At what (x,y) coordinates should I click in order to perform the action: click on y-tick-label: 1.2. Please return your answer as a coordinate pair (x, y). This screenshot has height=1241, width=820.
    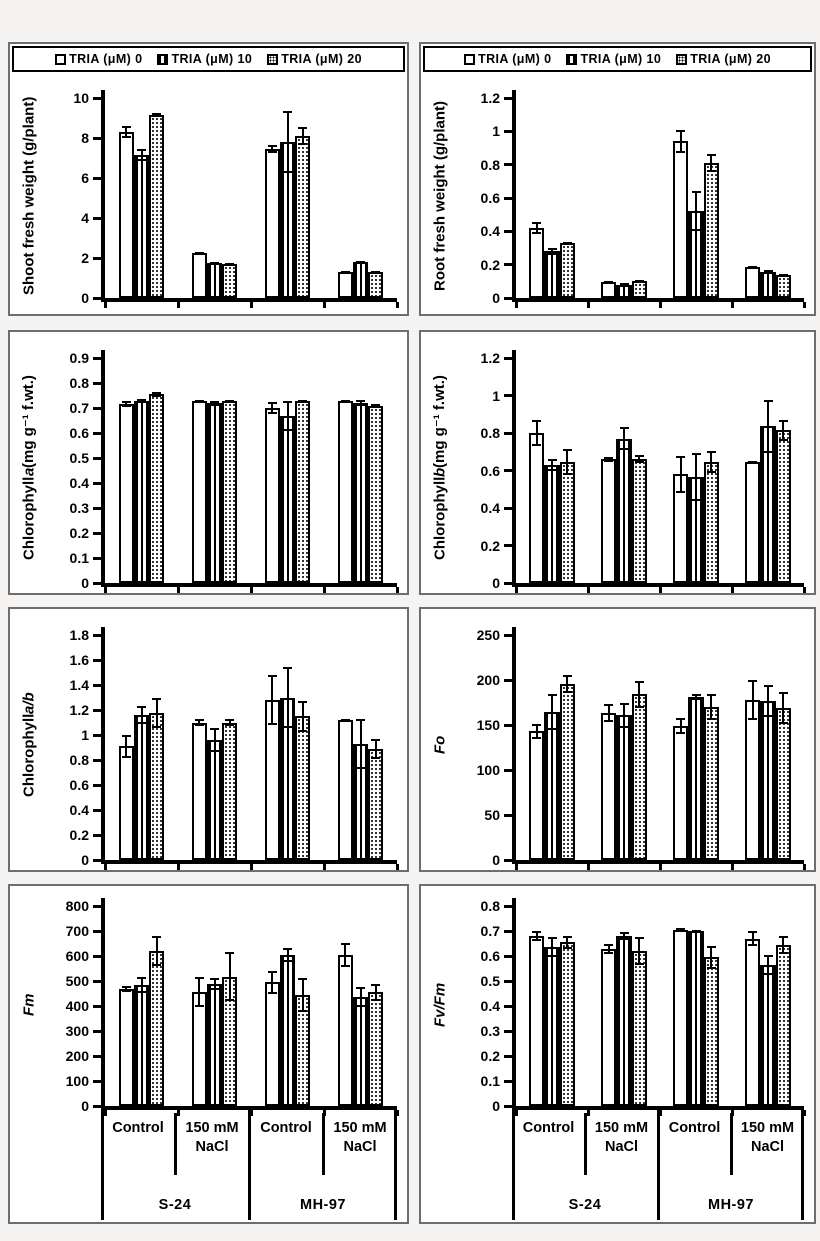
    Looking at the image, I should click on (490, 98).